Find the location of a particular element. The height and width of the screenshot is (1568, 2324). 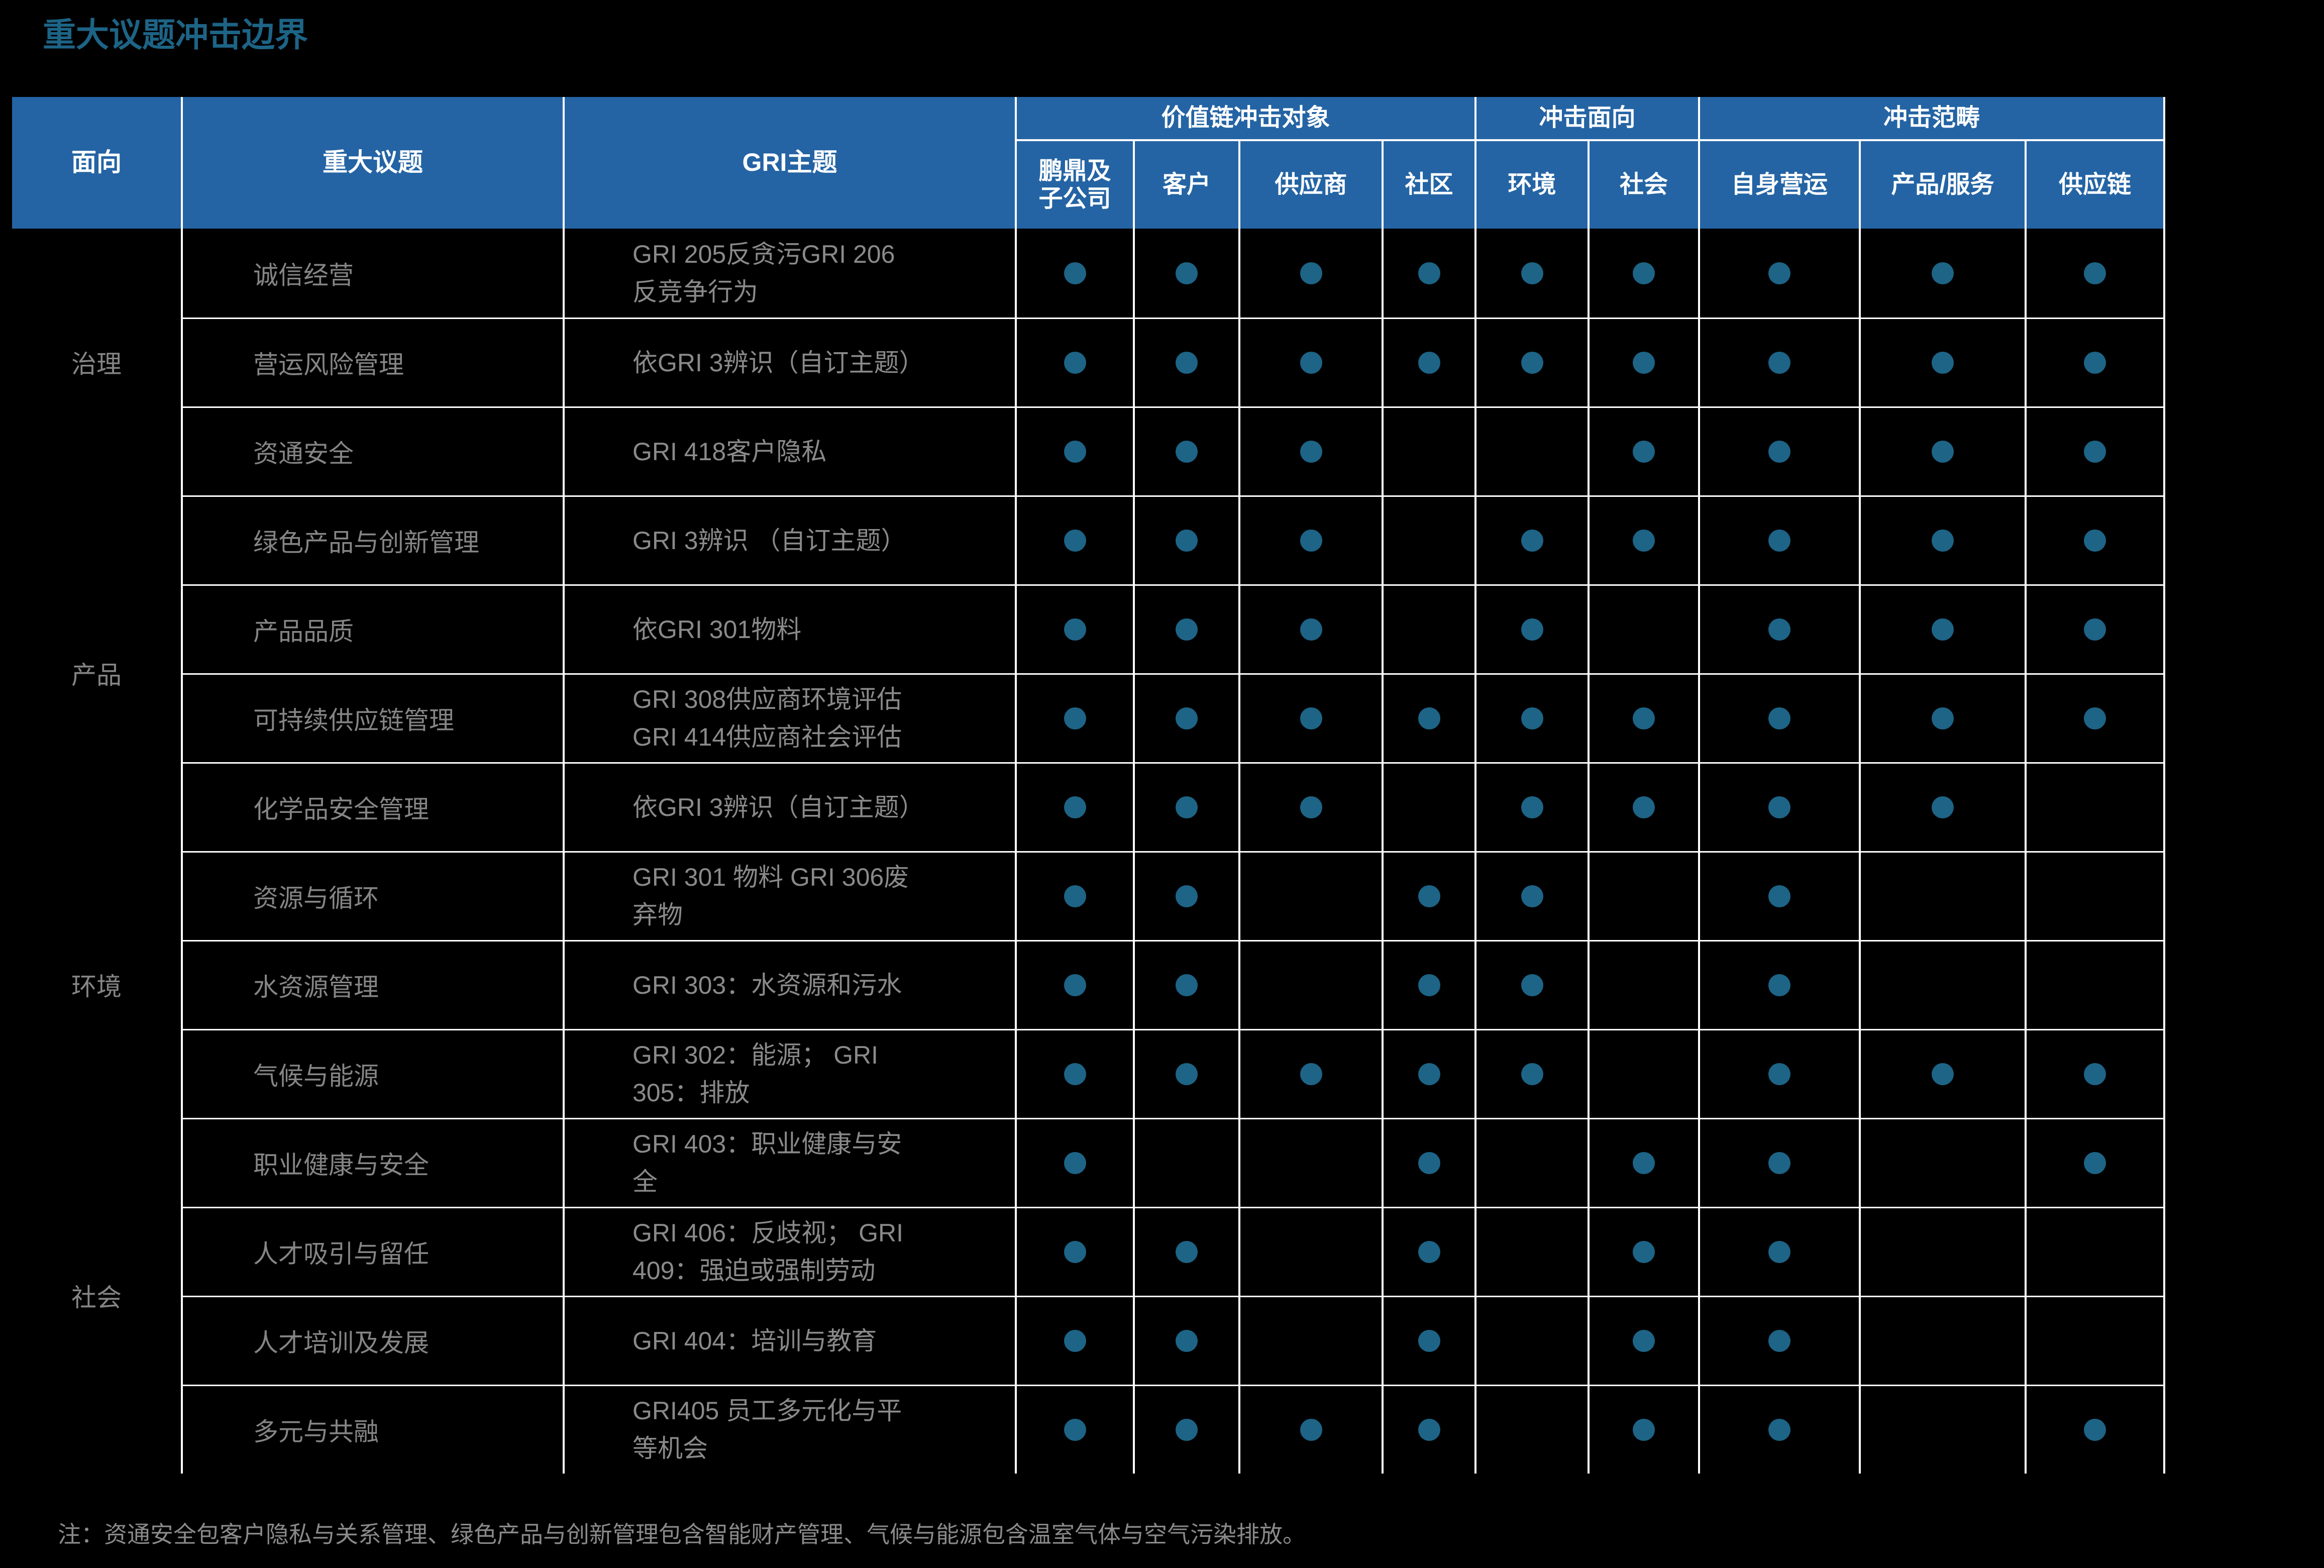

gri-topic-cell: GRI 418客户隐私 is located at coordinates (789, 450).